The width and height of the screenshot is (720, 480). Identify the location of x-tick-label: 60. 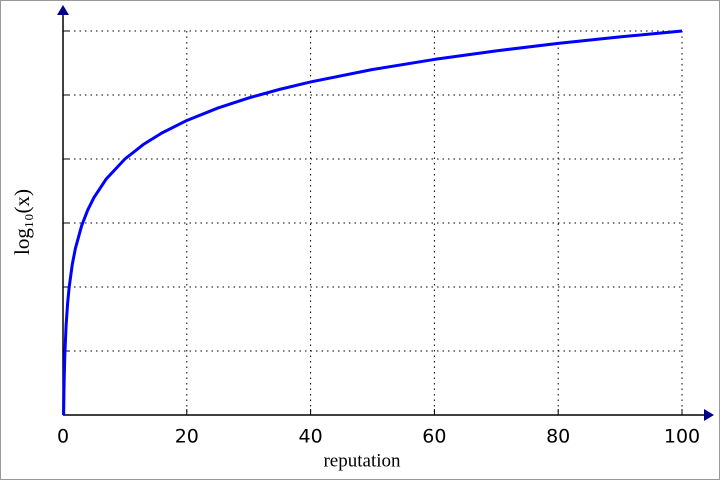
(434, 437).